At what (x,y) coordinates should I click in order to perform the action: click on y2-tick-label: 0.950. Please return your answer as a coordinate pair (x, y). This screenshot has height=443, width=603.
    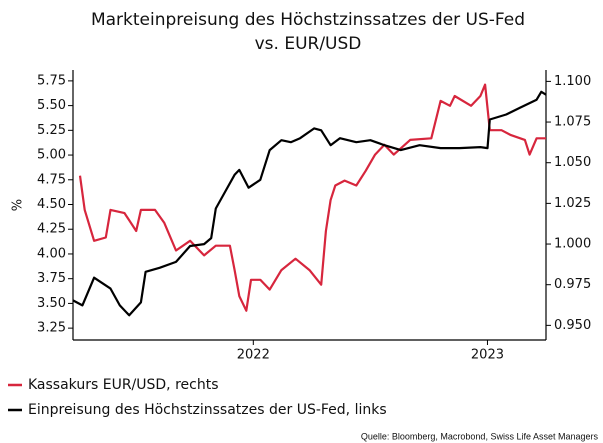
    Looking at the image, I should click on (572, 325).